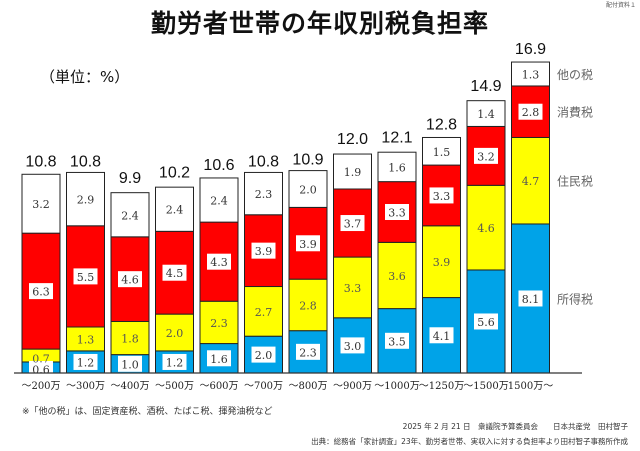 The image size is (640, 451). What do you see at coordinates (218, 165) in the screenshot?
I see `total-label: 10.6` at bounding box center [218, 165].